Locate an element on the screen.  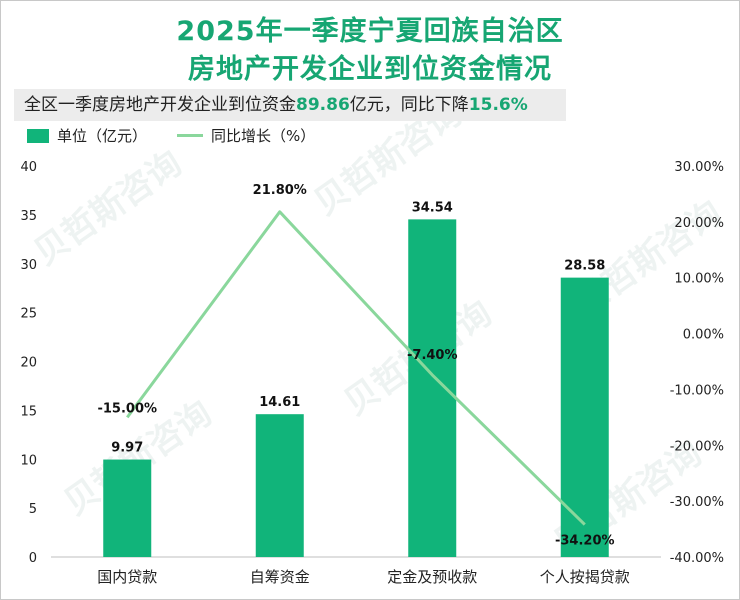
line-value-label: -7.40% is located at coordinates (432, 355).